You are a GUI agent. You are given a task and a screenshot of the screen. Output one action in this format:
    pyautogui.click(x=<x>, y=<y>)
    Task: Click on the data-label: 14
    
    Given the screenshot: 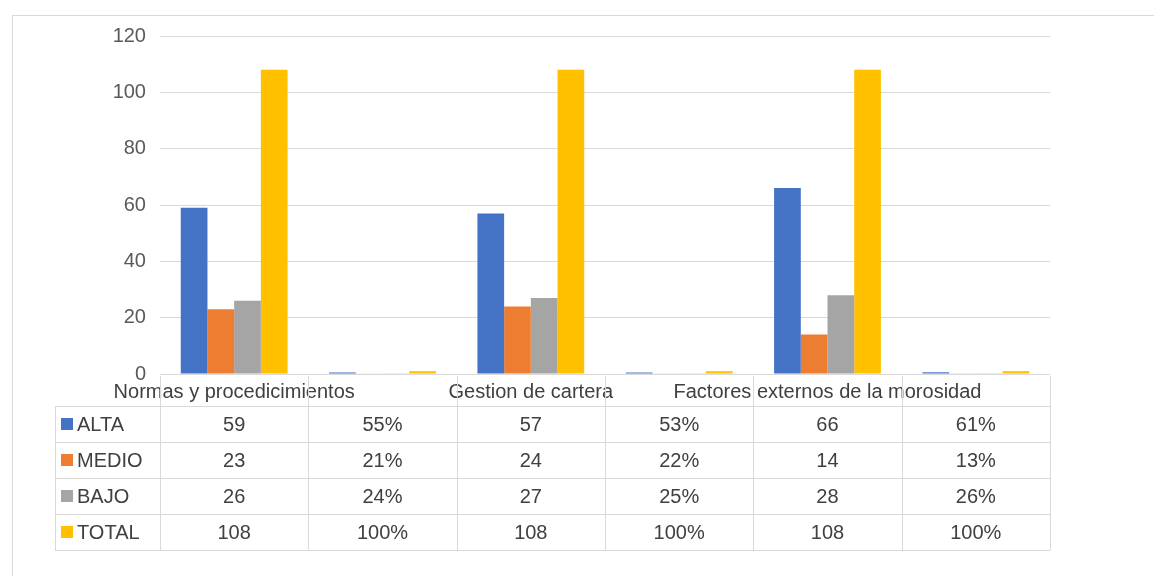 What is the action you would take?
    pyautogui.click(x=827, y=460)
    